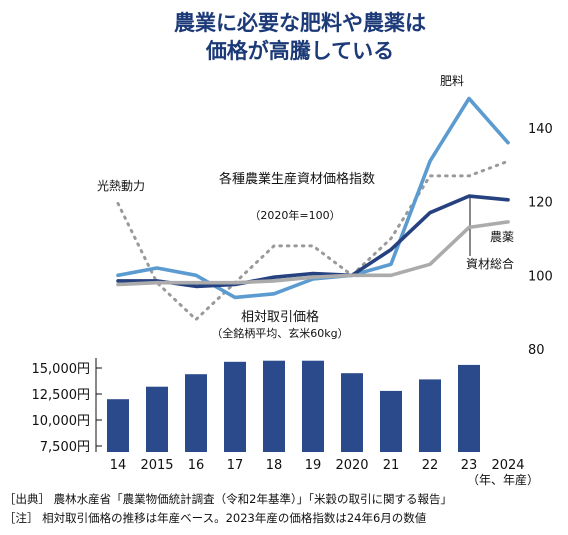 This screenshot has width=568, height=535. What do you see at coordinates (540, 203) in the screenshot?
I see `line-y-tick-label: 120` at bounding box center [540, 203].